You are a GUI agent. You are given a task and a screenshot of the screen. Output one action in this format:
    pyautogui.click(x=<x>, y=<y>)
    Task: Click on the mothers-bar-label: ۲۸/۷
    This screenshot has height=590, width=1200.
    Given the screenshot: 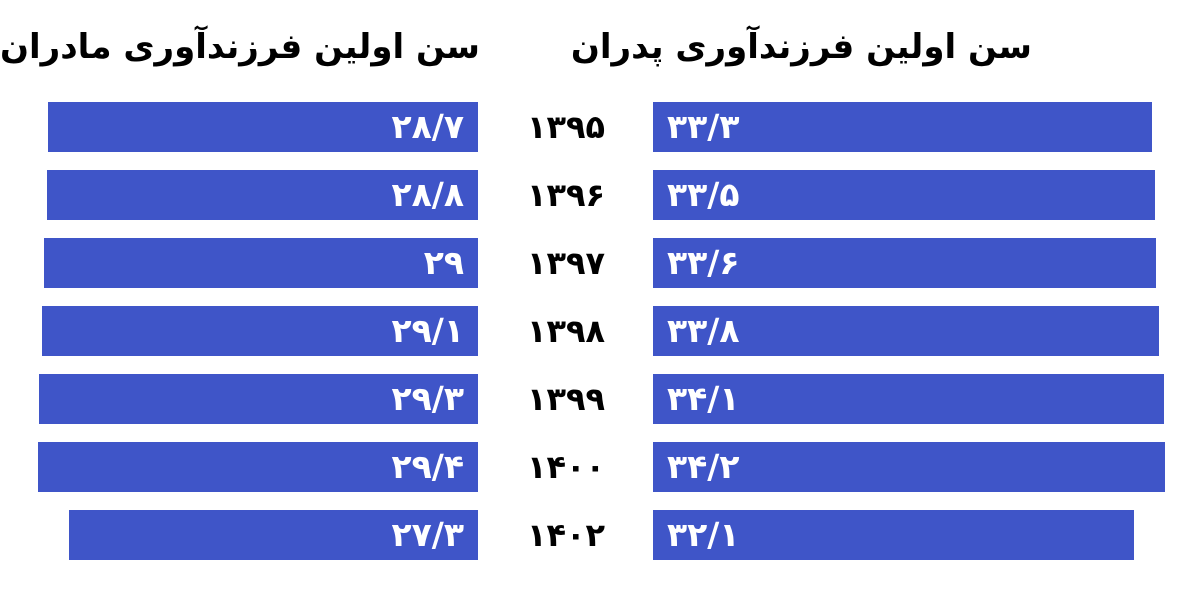 What is the action you would take?
    pyautogui.click(x=427, y=126)
    